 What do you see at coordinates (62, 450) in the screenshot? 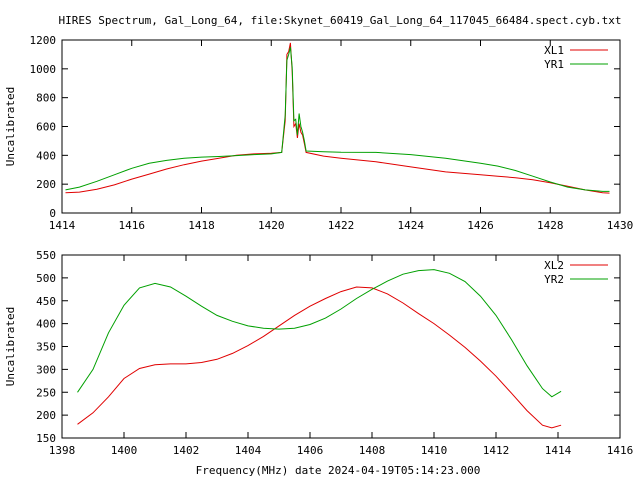
I see `x-tick-label: 1398` at bounding box center [62, 450].